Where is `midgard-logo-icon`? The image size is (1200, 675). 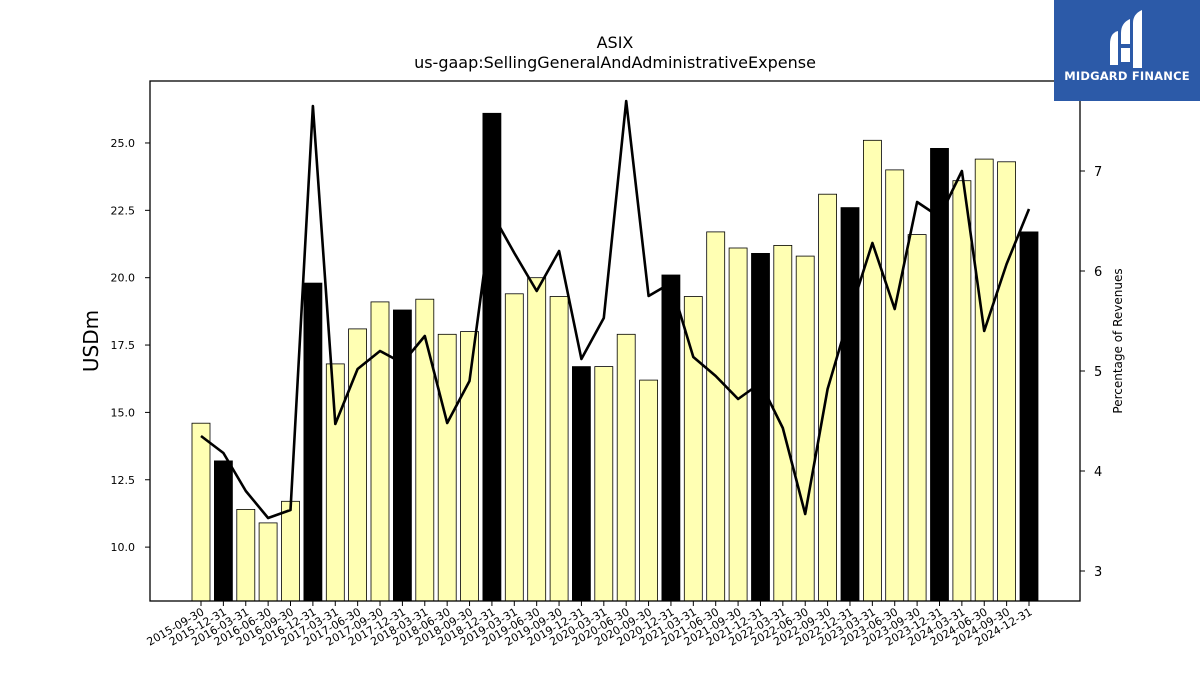
midgard-logo-icon is located at coordinates (1126, 39).